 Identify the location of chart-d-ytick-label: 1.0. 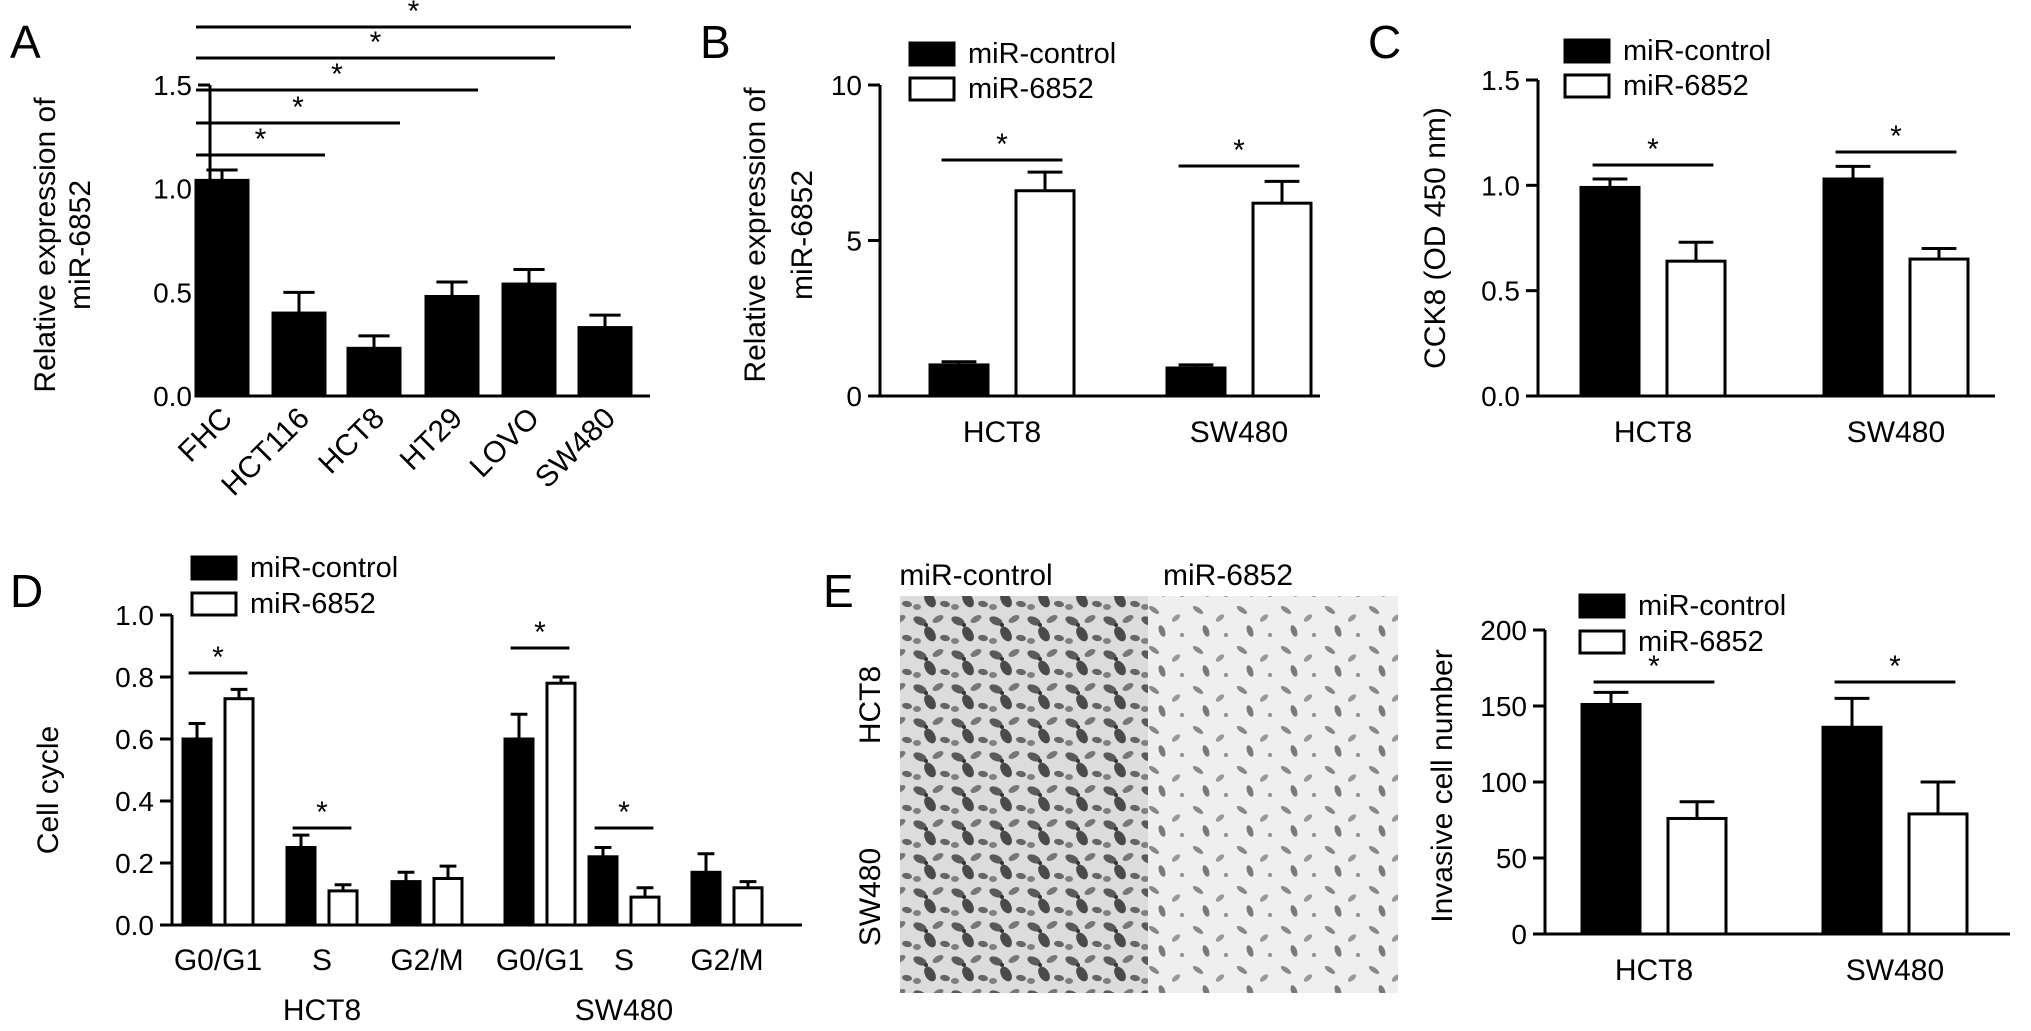
(134, 615).